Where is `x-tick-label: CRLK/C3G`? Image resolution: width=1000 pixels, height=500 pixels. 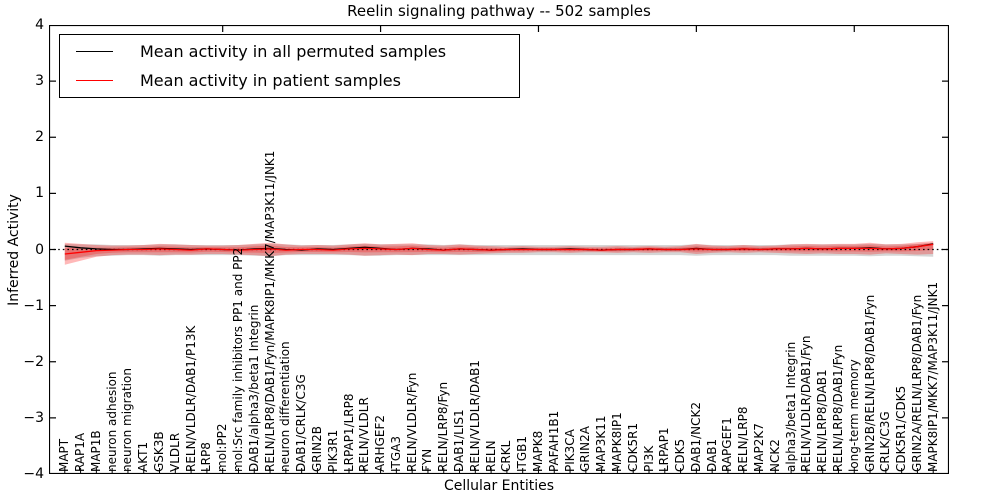 x-tick-label: CRLK/C3G is located at coordinates (885, 441).